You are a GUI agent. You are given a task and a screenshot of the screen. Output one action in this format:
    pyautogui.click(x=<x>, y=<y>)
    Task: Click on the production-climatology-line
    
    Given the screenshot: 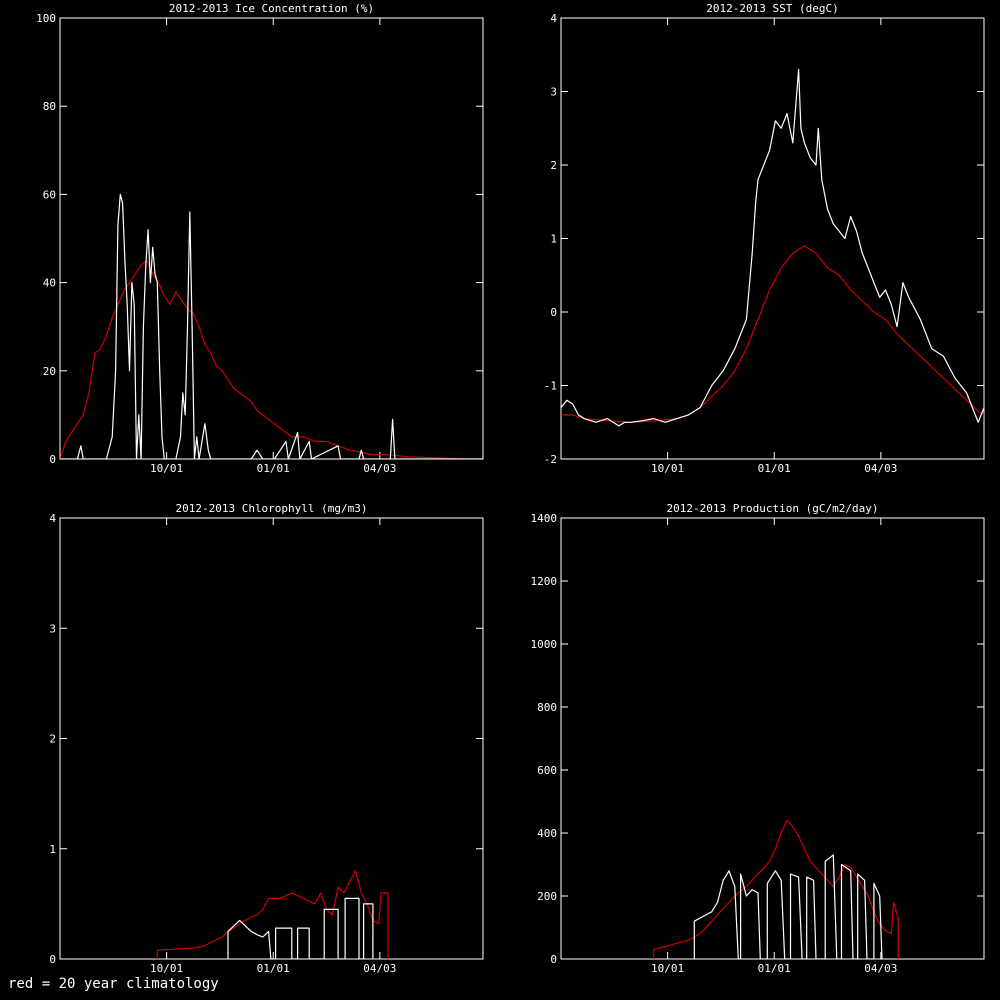 What is the action you would take?
    pyautogui.click(x=776, y=889)
    